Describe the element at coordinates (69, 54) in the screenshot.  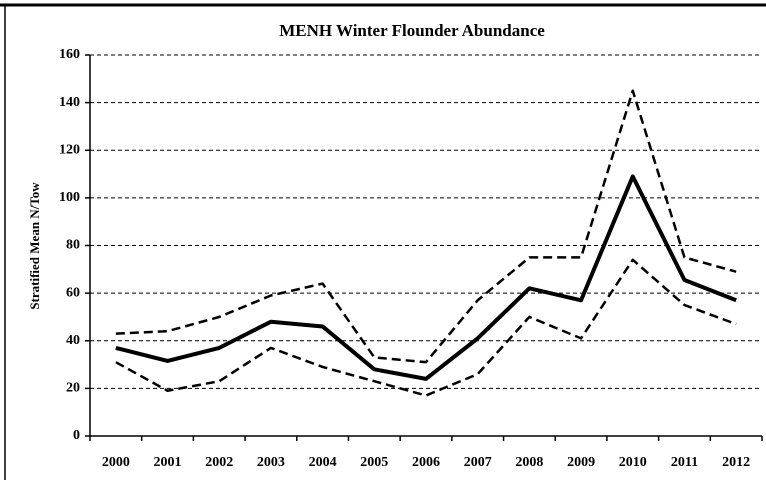
I see `y-tick-label: 160` at that location.